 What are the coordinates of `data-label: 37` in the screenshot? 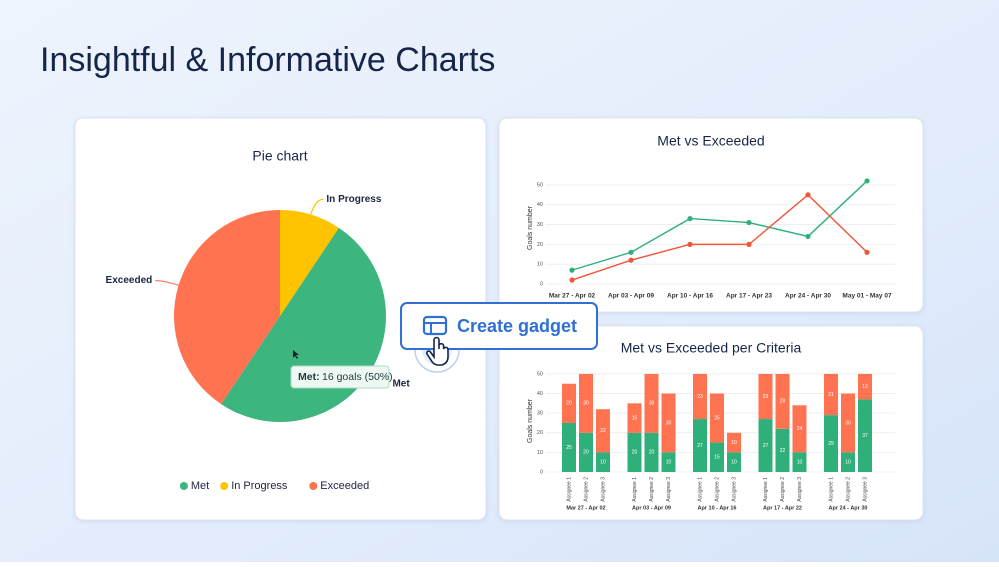 It's located at (865, 436).